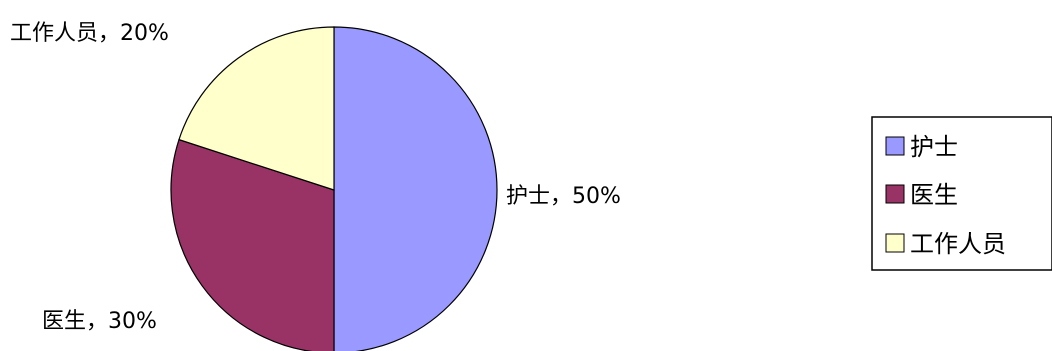 This screenshot has width=1052, height=351. What do you see at coordinates (89, 33) in the screenshot?
I see `slice-label-staff: 工作人员，20%` at bounding box center [89, 33].